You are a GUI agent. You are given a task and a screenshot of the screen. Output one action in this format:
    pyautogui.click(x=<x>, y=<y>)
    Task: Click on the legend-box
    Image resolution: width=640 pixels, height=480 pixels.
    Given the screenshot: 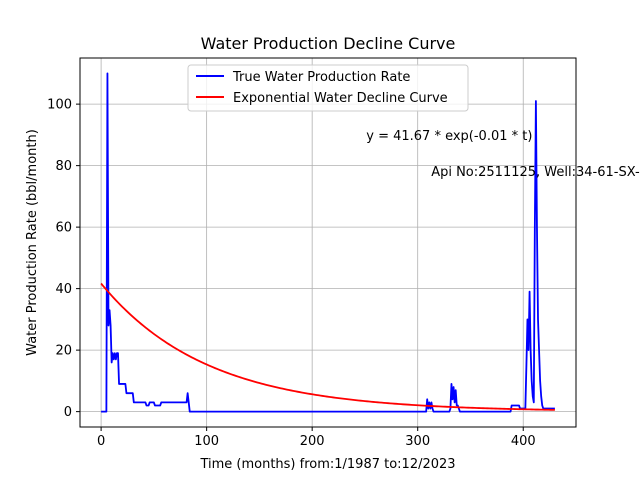 What is the action you would take?
    pyautogui.click(x=328, y=88)
    